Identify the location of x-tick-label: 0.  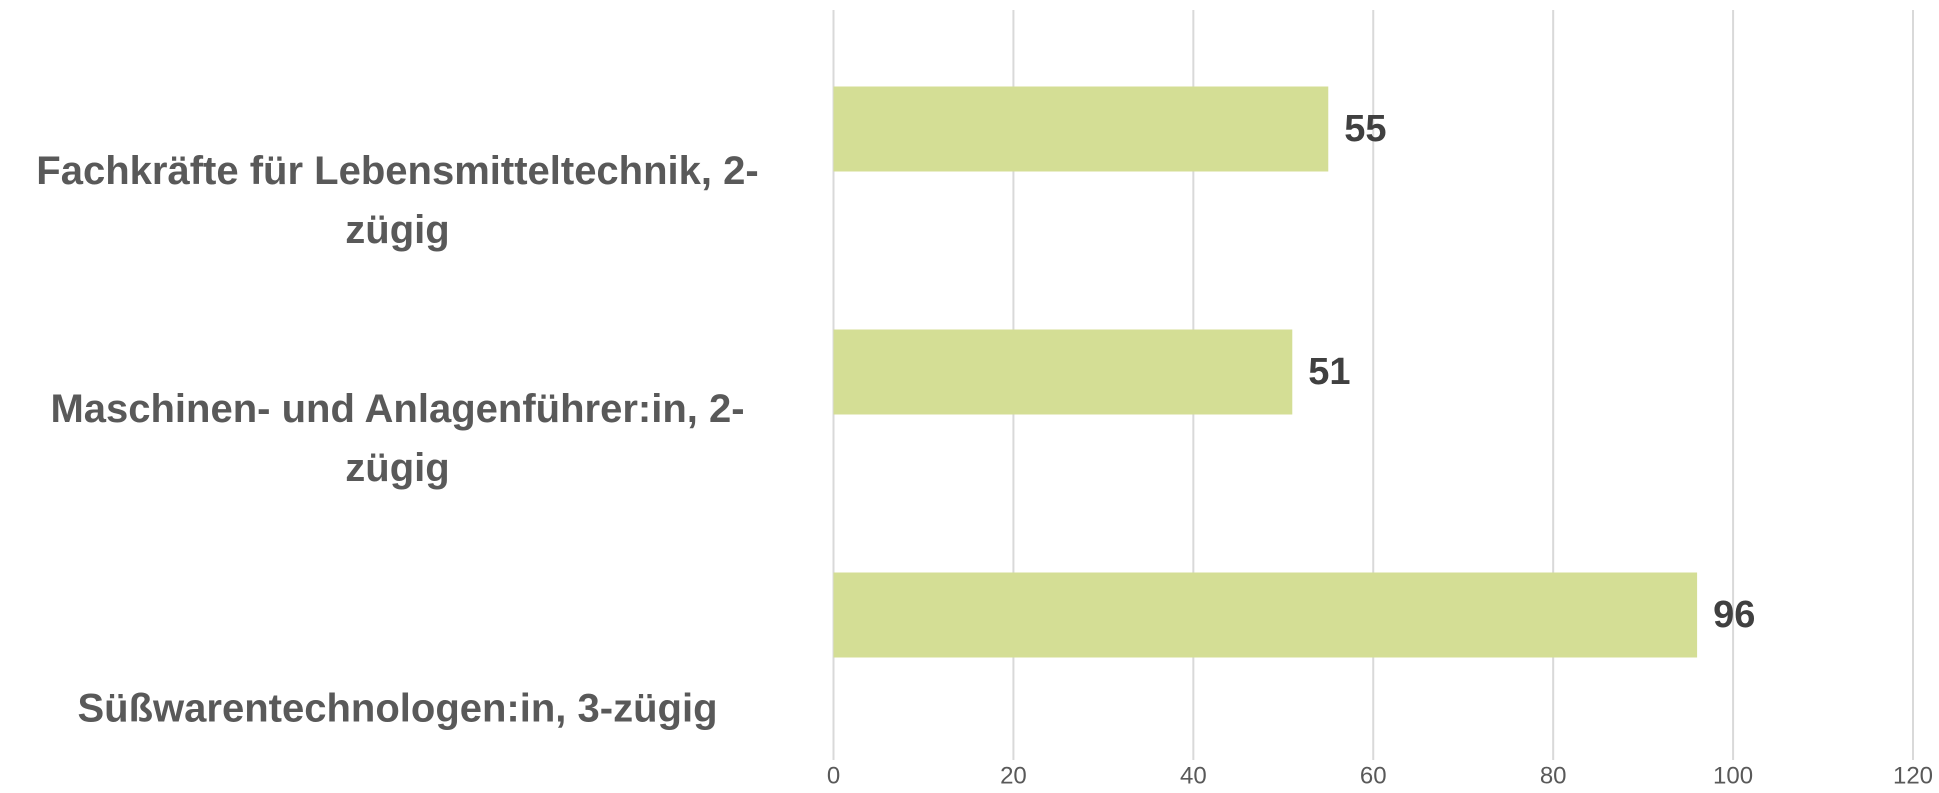
(833, 775).